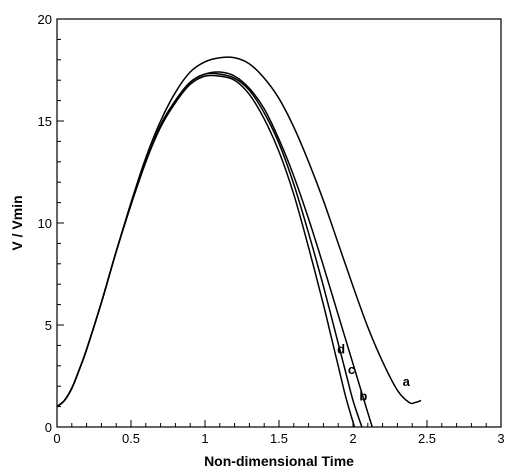  What do you see at coordinates (204, 438) in the screenshot?
I see `x-tick-label: 1` at bounding box center [204, 438].